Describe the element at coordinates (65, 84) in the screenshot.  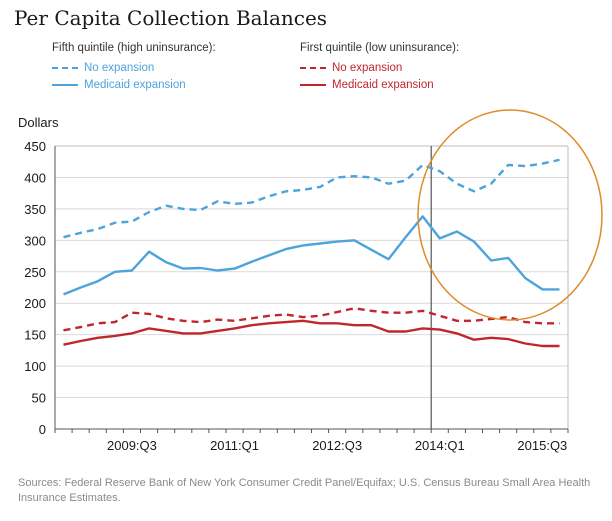
I see `legend-swatch-solid-blue` at that location.